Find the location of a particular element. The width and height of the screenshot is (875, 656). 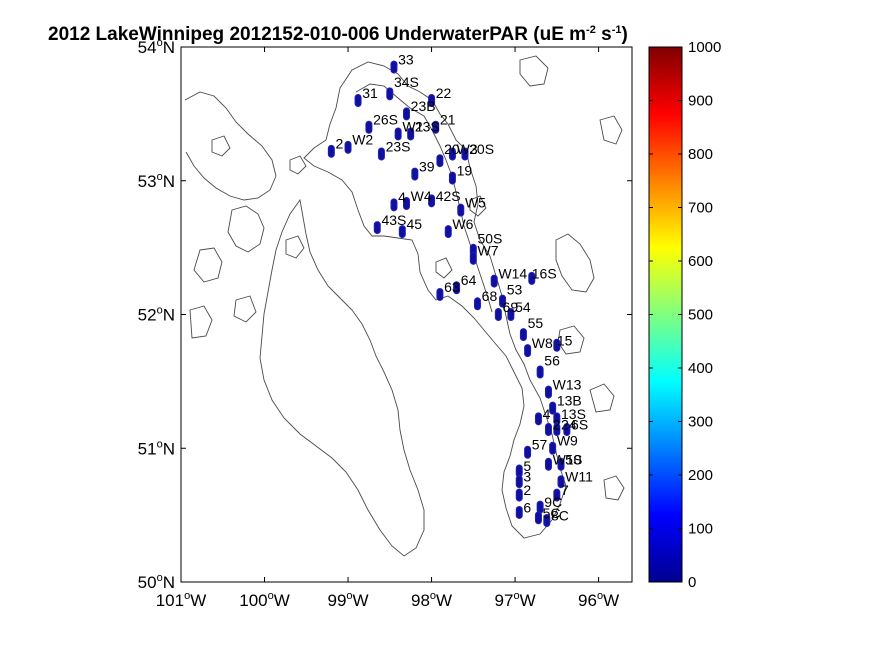

x-tick-label: 101oW is located at coordinates (181, 600).